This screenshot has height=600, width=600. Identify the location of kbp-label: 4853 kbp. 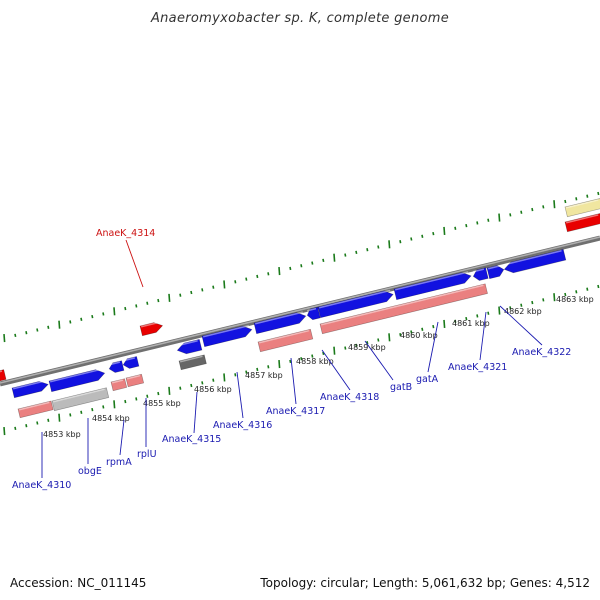
(62, 434).